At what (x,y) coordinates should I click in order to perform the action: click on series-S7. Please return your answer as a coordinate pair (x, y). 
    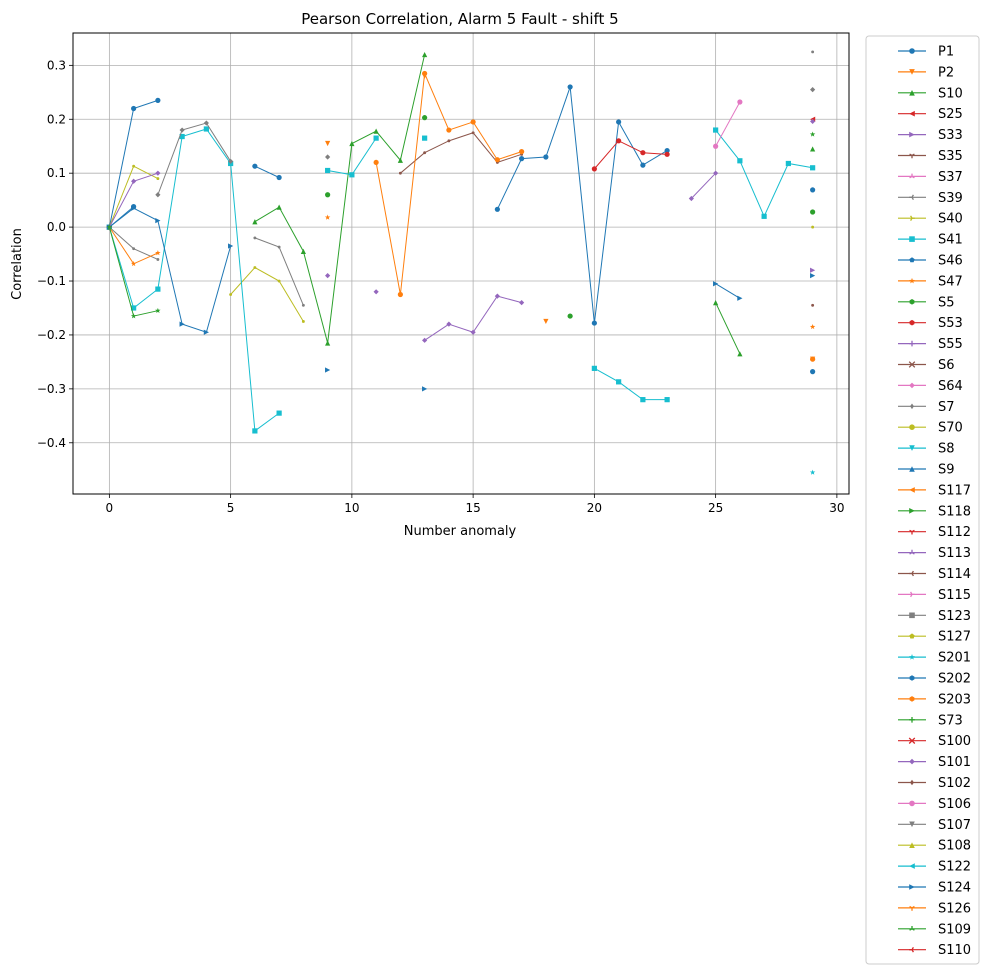
    Looking at the image, I should click on (461, 158).